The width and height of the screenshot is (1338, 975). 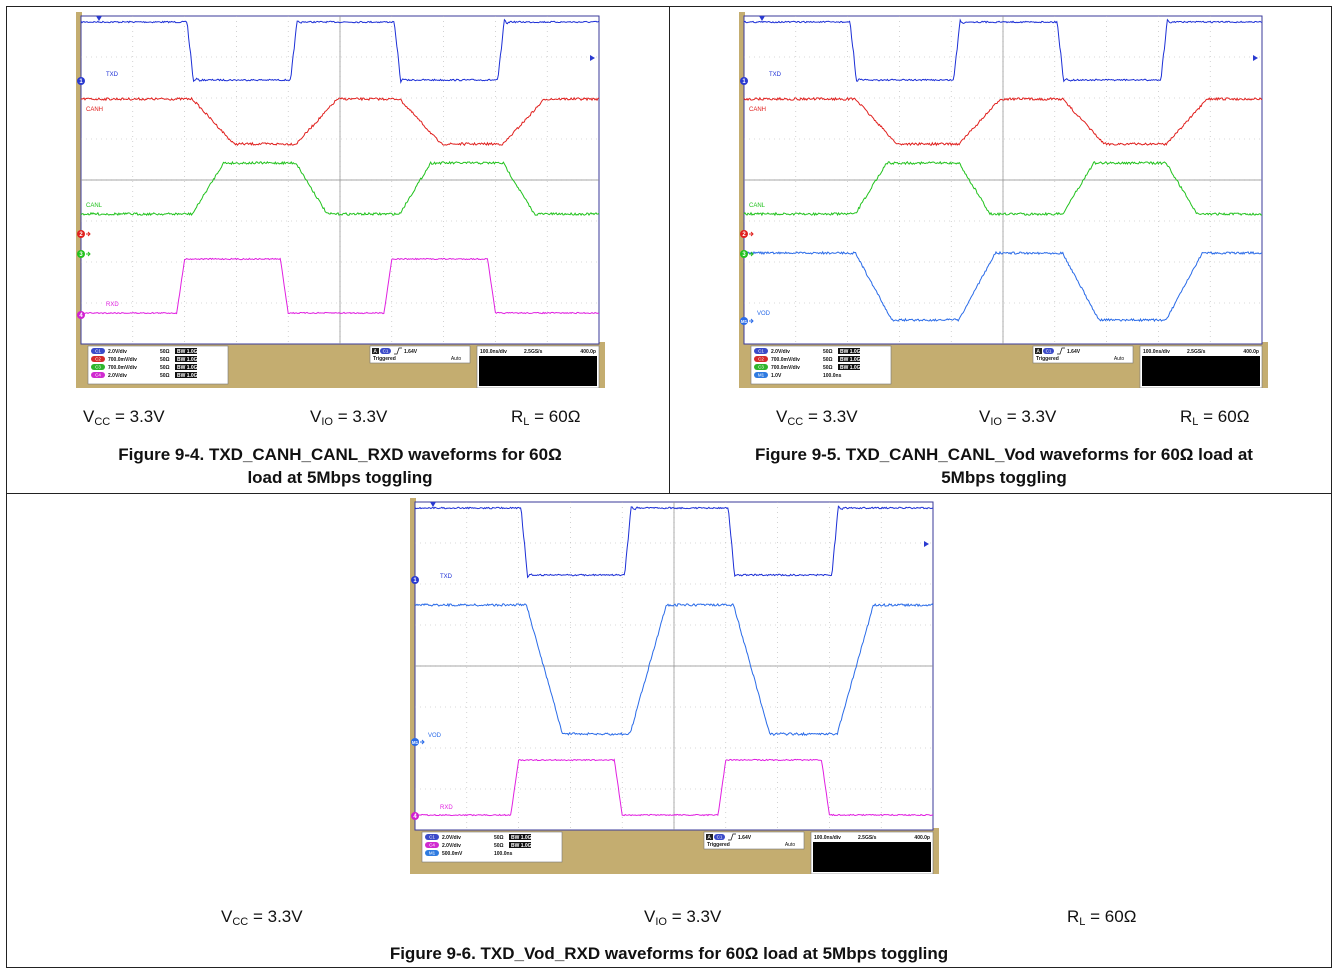 What do you see at coordinates (435, 736) in the screenshot?
I see `trace-label-vod: VOD` at bounding box center [435, 736].